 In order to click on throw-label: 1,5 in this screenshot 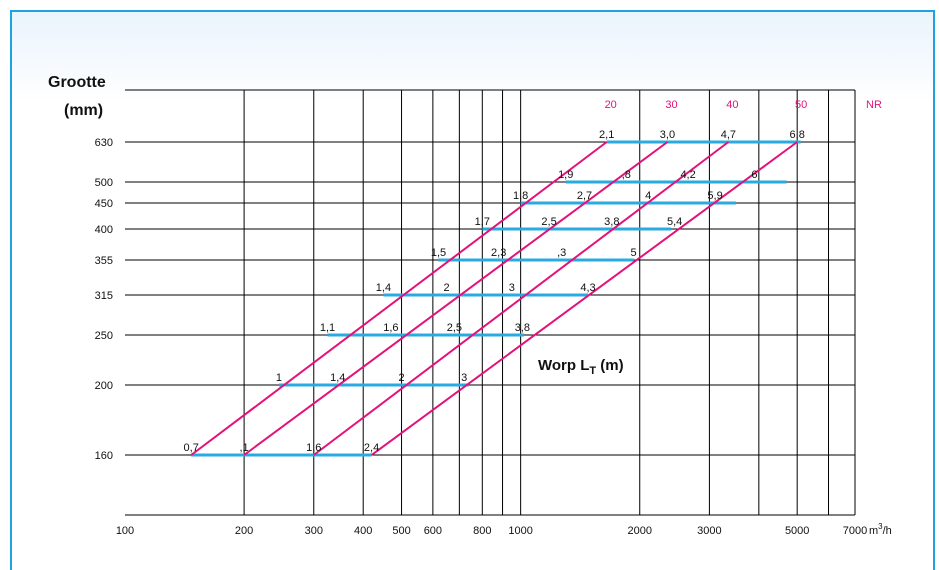, I will do `click(438, 253)`.